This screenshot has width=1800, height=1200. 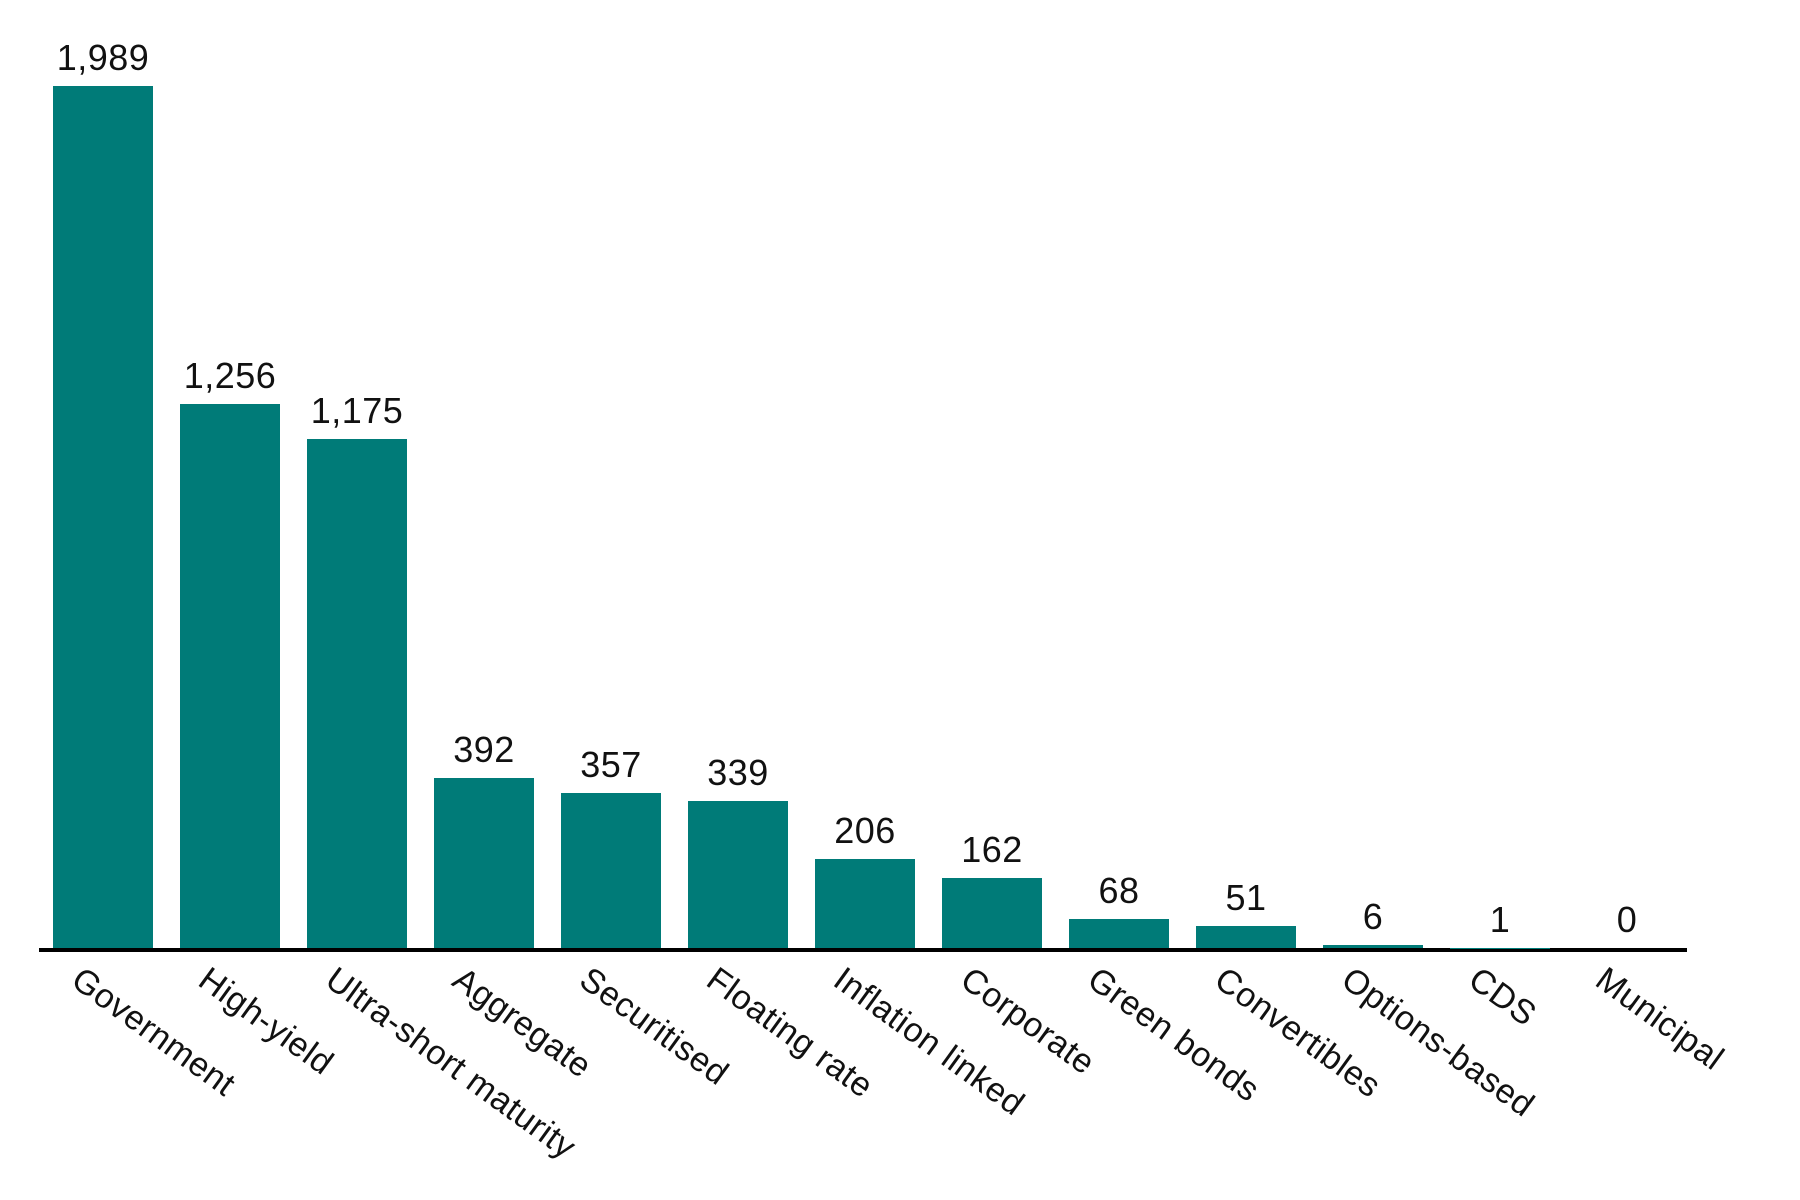 I want to click on bar-value-label: 162, so click(x=992, y=849).